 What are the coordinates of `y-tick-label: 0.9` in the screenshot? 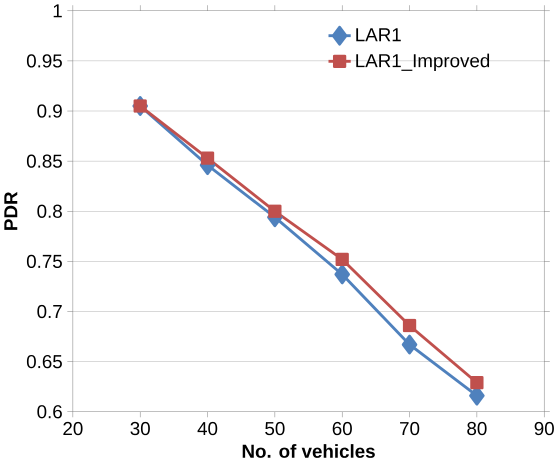 It's located at (49, 111).